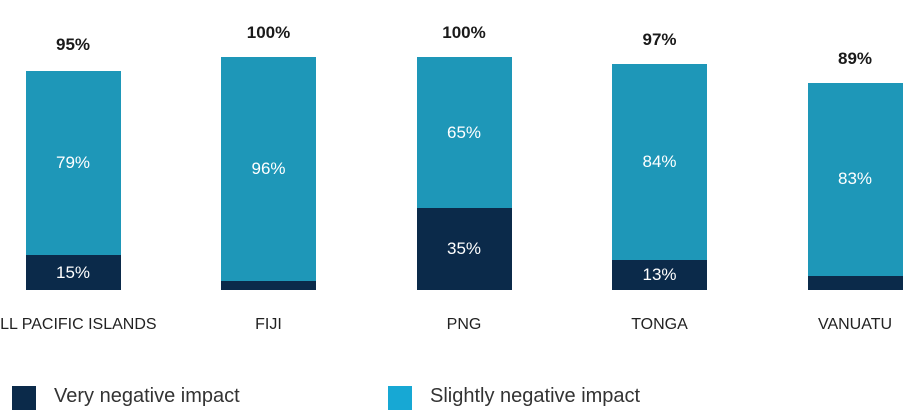 The width and height of the screenshot is (907, 412). I want to click on value-label: 83%, so click(855, 179).